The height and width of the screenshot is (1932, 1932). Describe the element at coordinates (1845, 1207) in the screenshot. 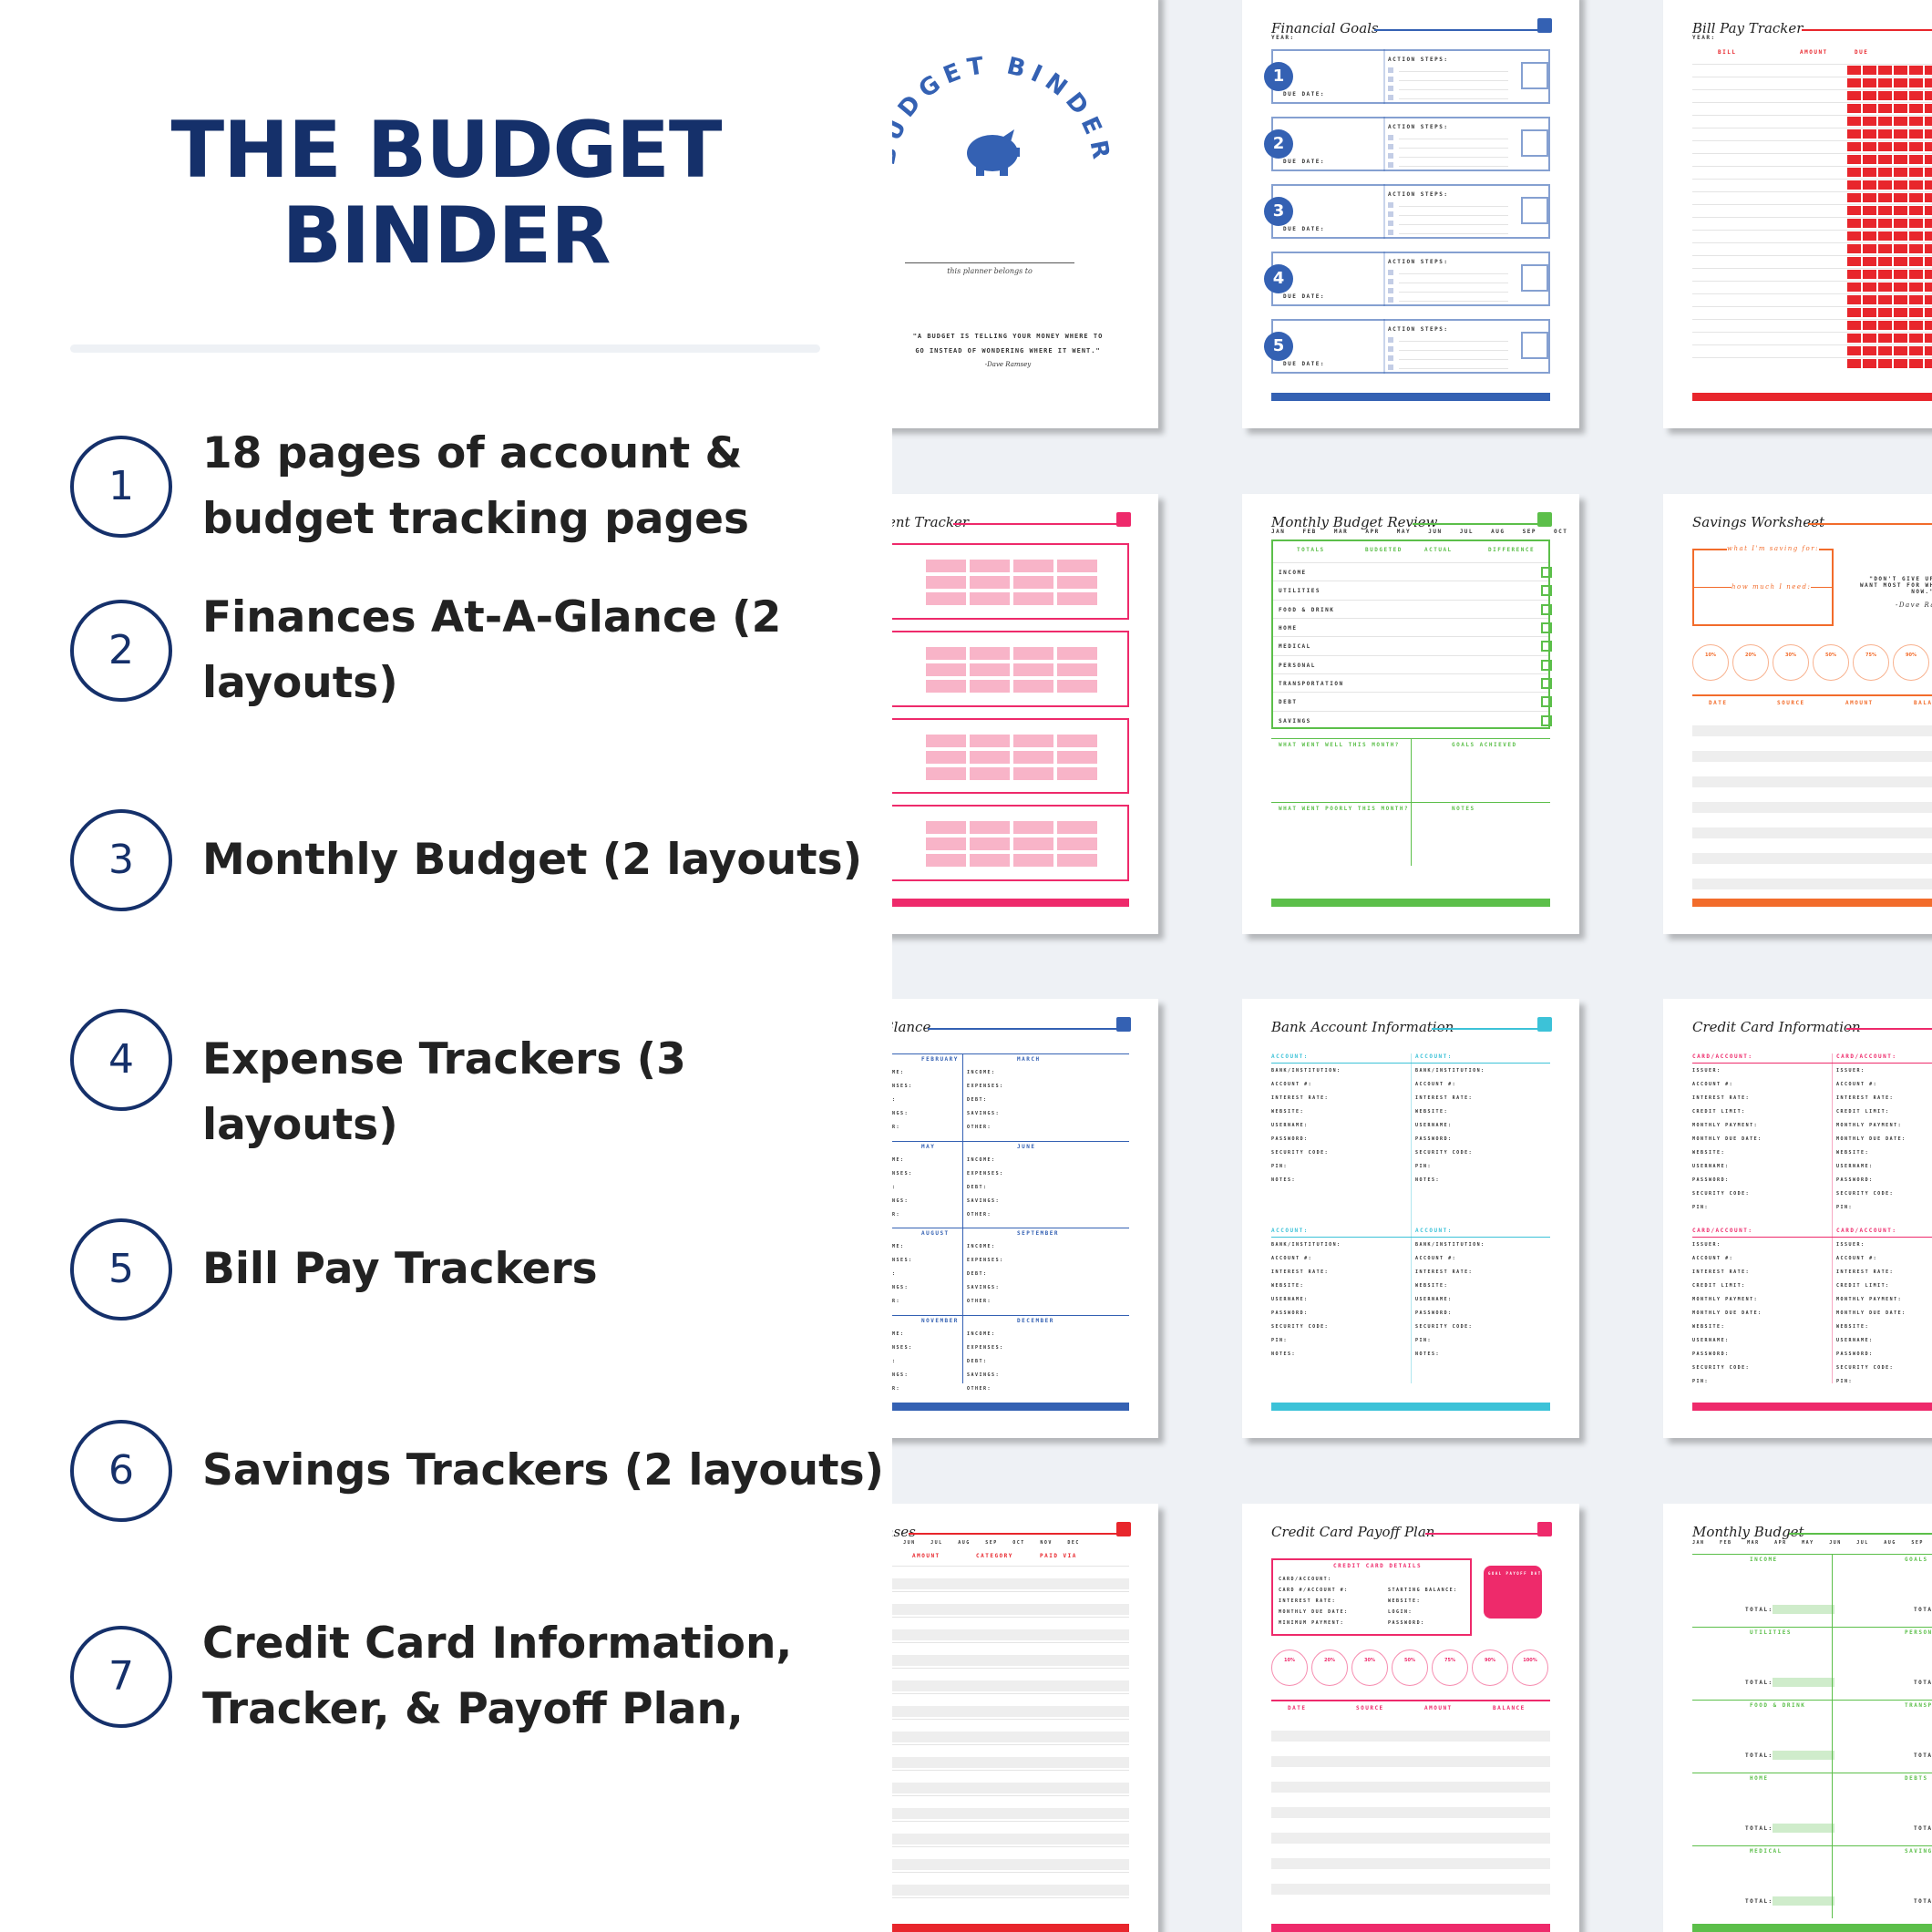

I see `field-label: PIN:` at that location.